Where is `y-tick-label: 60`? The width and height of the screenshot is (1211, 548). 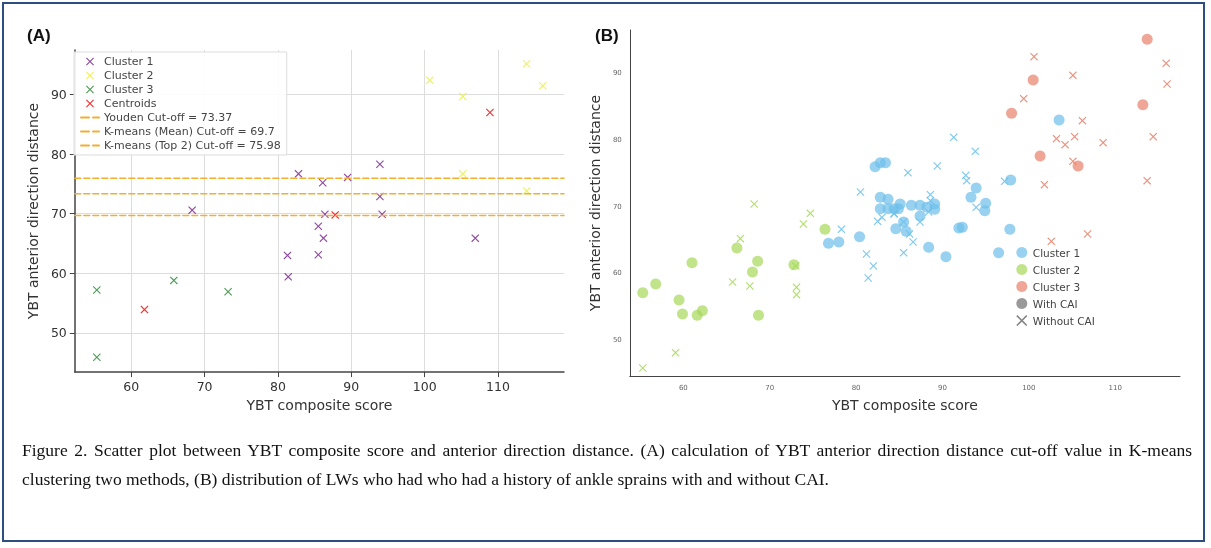 y-tick-label: 60 is located at coordinates (58, 273).